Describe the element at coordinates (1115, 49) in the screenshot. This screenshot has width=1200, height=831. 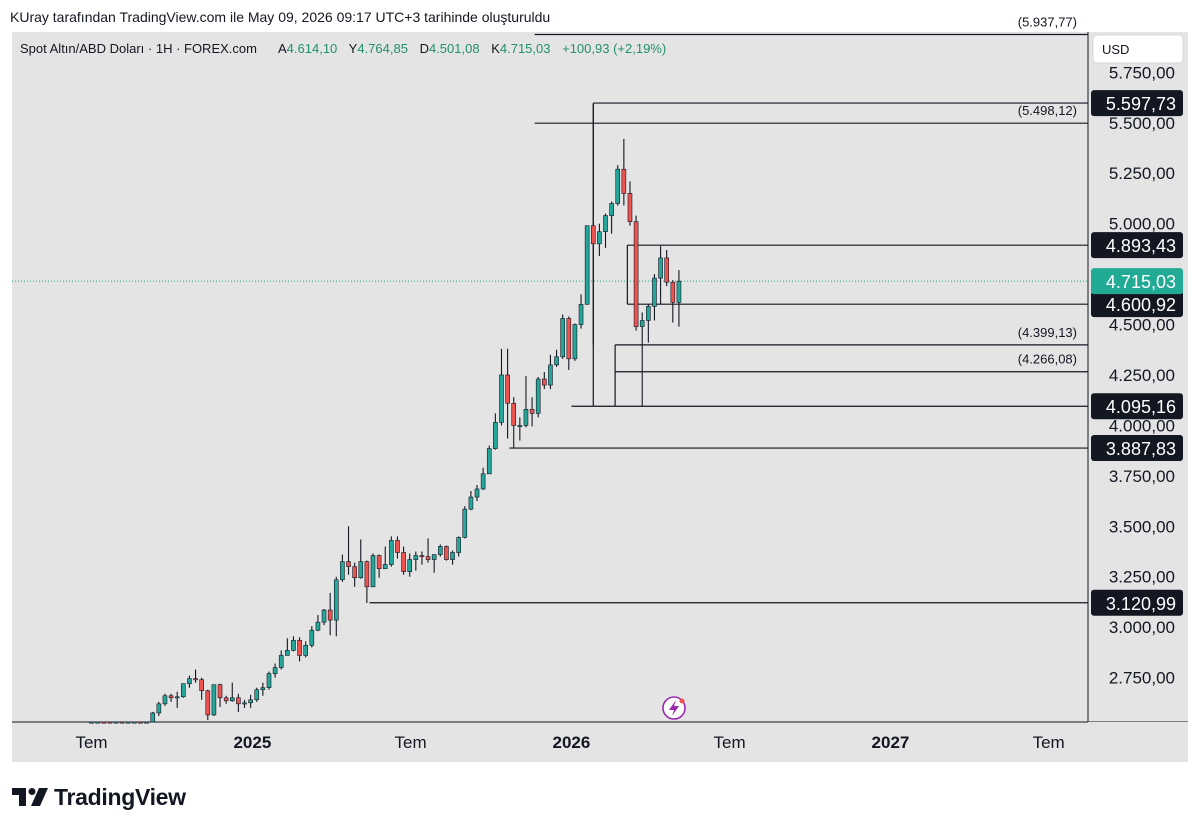
I see `currency-button-label: USD` at that location.